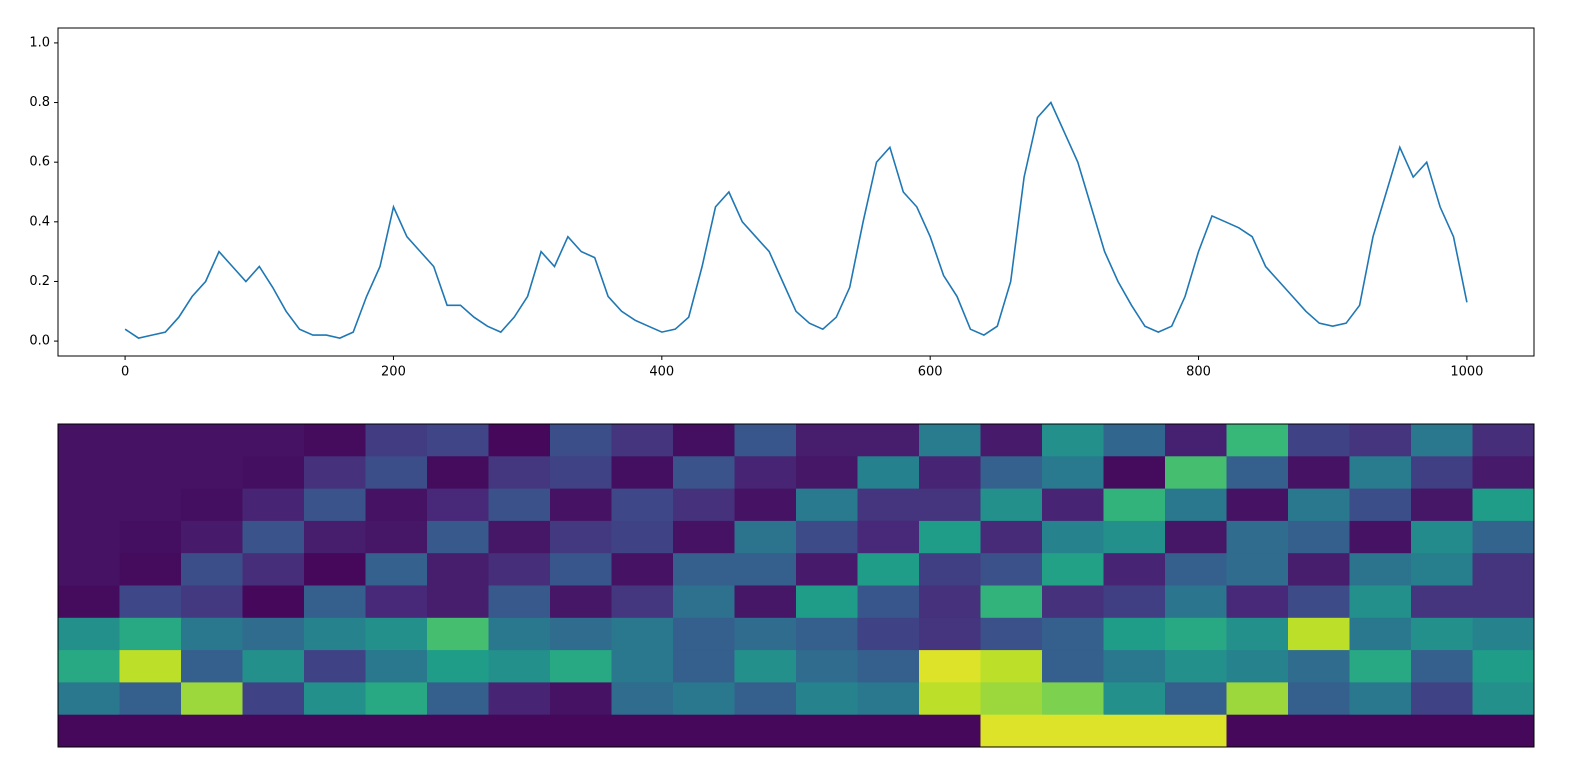  I want to click on y-tick-label: 0.8, so click(39, 102).